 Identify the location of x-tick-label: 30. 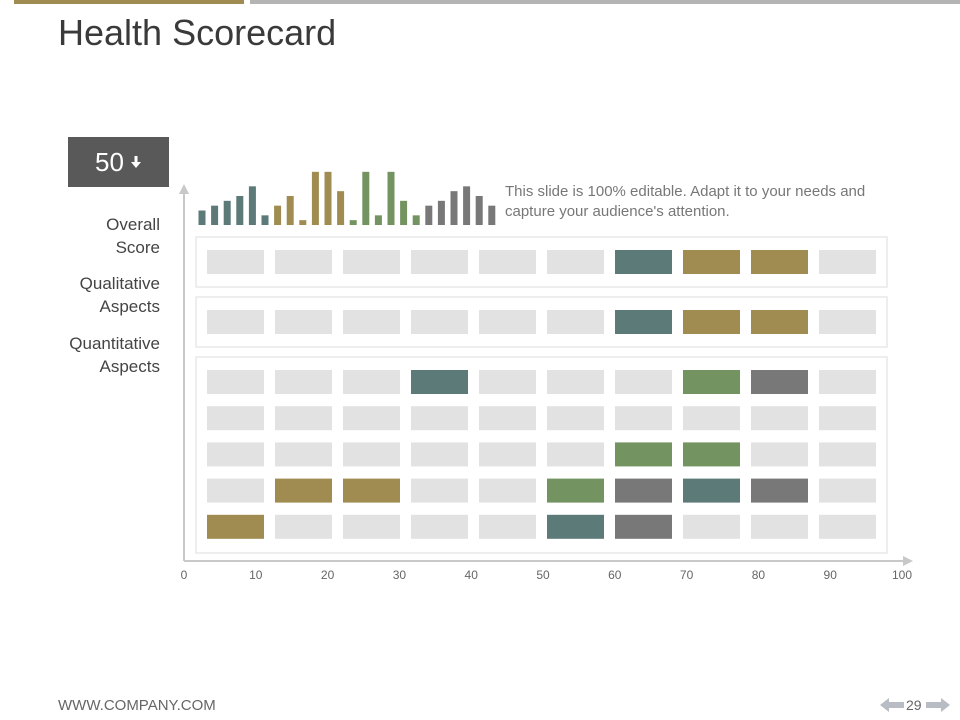
(400, 575).